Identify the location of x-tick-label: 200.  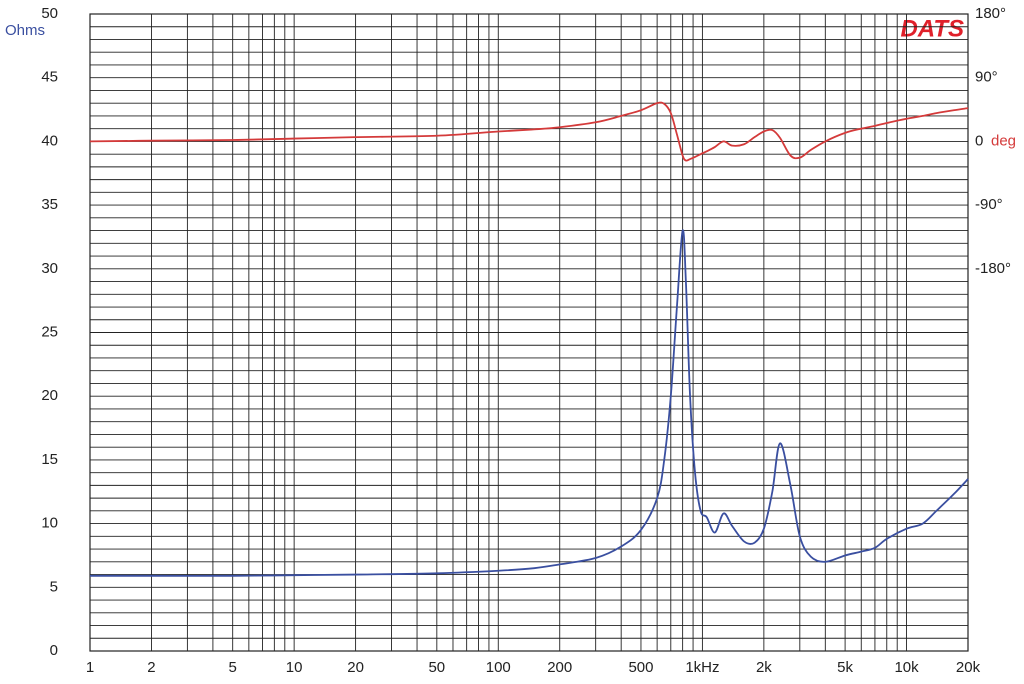
(559, 667).